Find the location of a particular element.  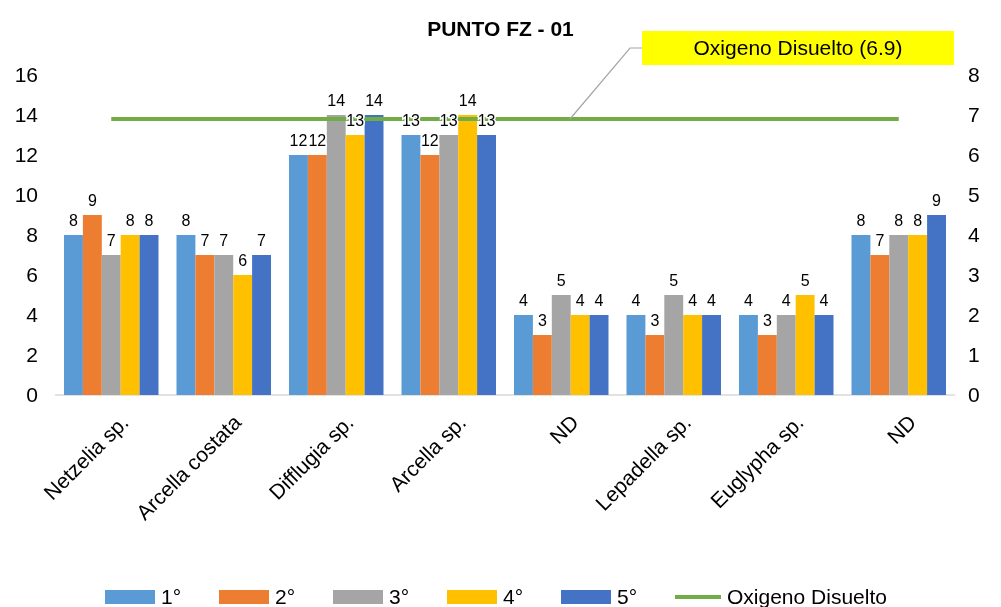

y2-tick-label: 5 is located at coordinates (974, 194).